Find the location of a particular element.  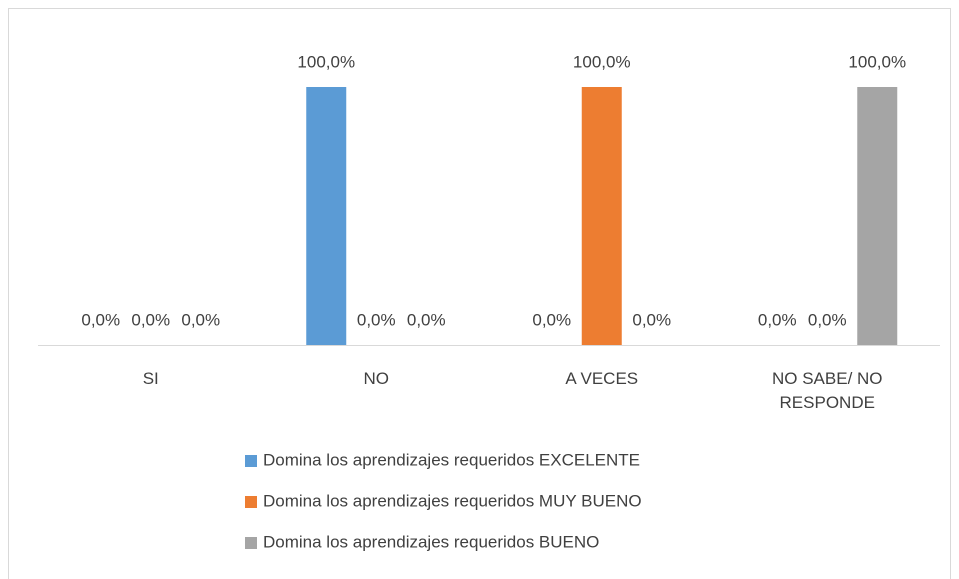

x-tick-label: NO is located at coordinates (376, 378).